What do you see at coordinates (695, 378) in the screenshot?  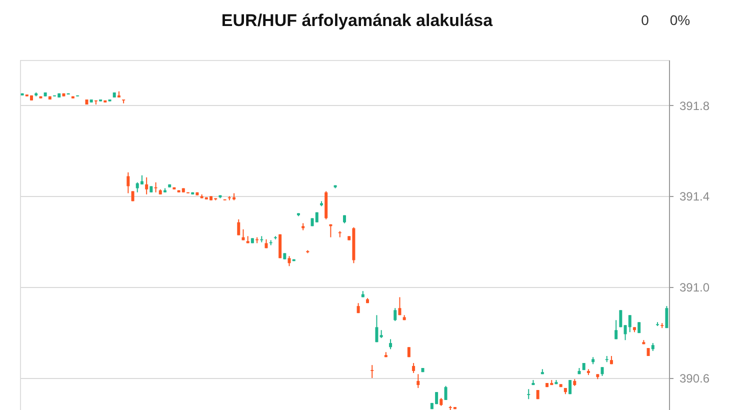 I see `y-tick-label: 390.6` at bounding box center [695, 378].